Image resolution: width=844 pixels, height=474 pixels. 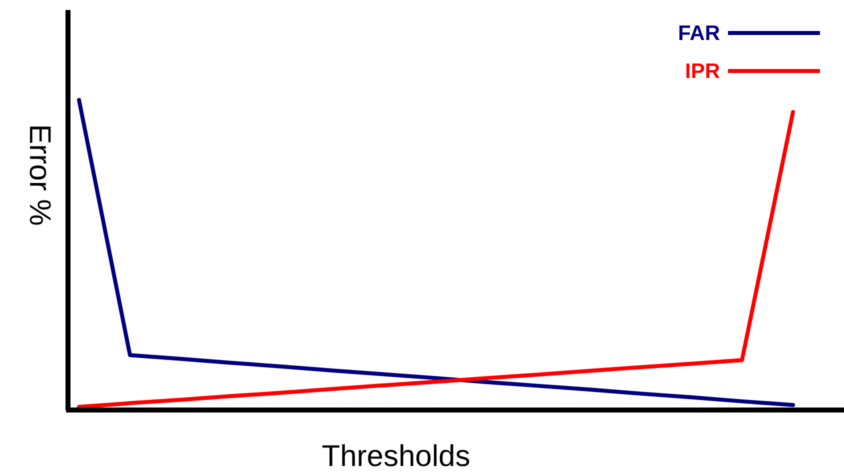 I want to click on legend-label: IPR, so click(x=702, y=71).